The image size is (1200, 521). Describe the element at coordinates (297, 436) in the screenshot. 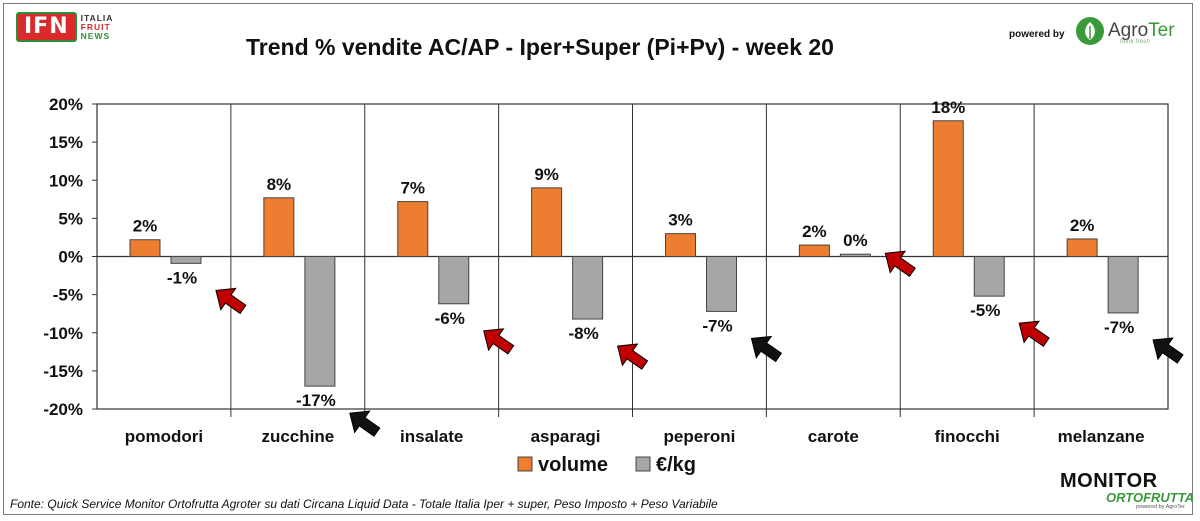

I see `category-label: zucchine` at that location.